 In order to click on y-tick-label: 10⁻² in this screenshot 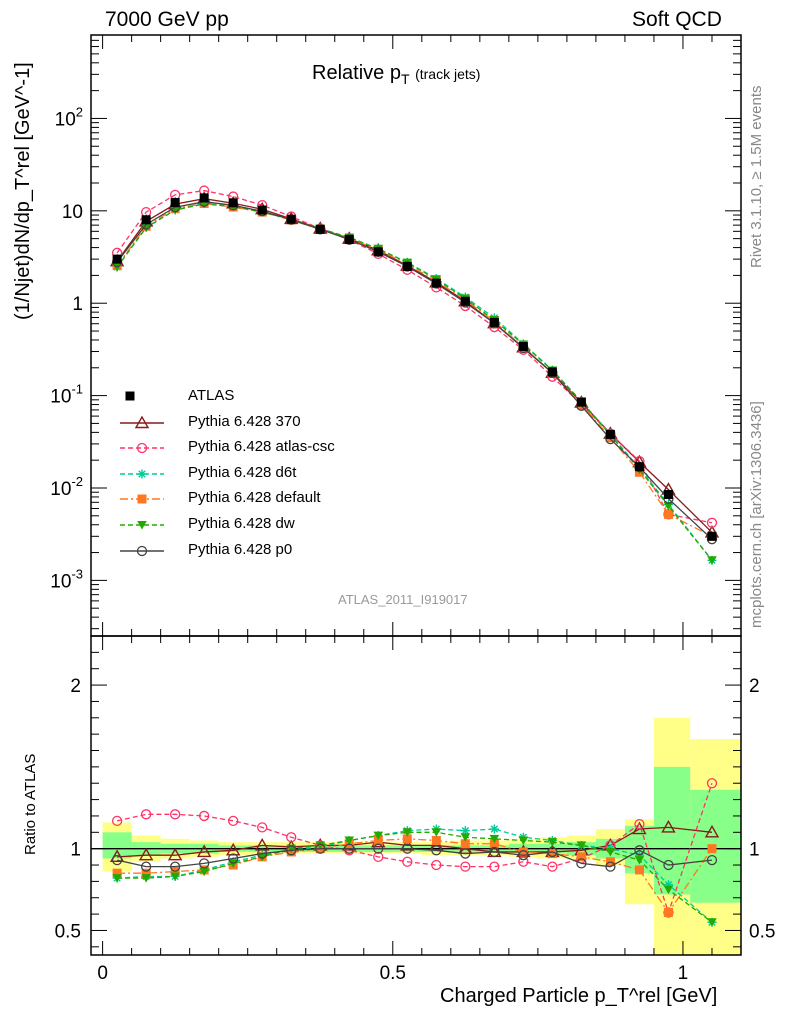, I will do `click(66, 487)`.